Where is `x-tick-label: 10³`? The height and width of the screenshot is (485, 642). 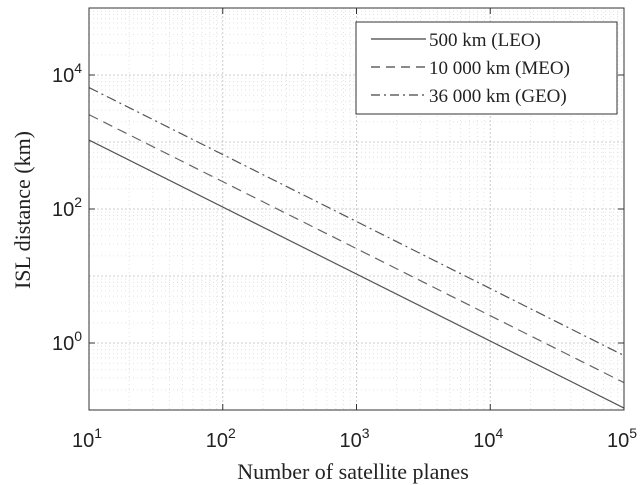 x-tick-label: 10³ is located at coordinates (354, 438).